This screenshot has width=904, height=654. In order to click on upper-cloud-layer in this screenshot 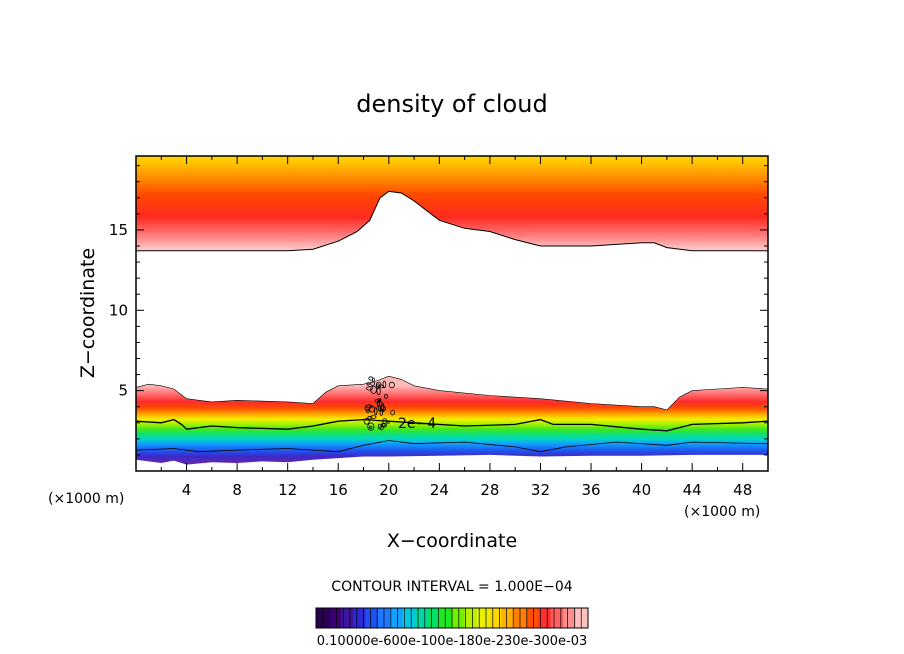, I will do `click(452, 203)`.